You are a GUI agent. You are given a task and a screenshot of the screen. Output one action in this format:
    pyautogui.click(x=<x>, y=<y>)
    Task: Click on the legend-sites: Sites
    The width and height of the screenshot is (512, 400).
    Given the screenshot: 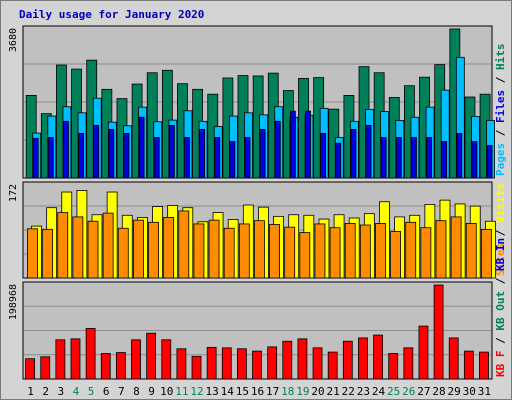 What is the action you would take?
    pyautogui.click(x=500, y=259)
    